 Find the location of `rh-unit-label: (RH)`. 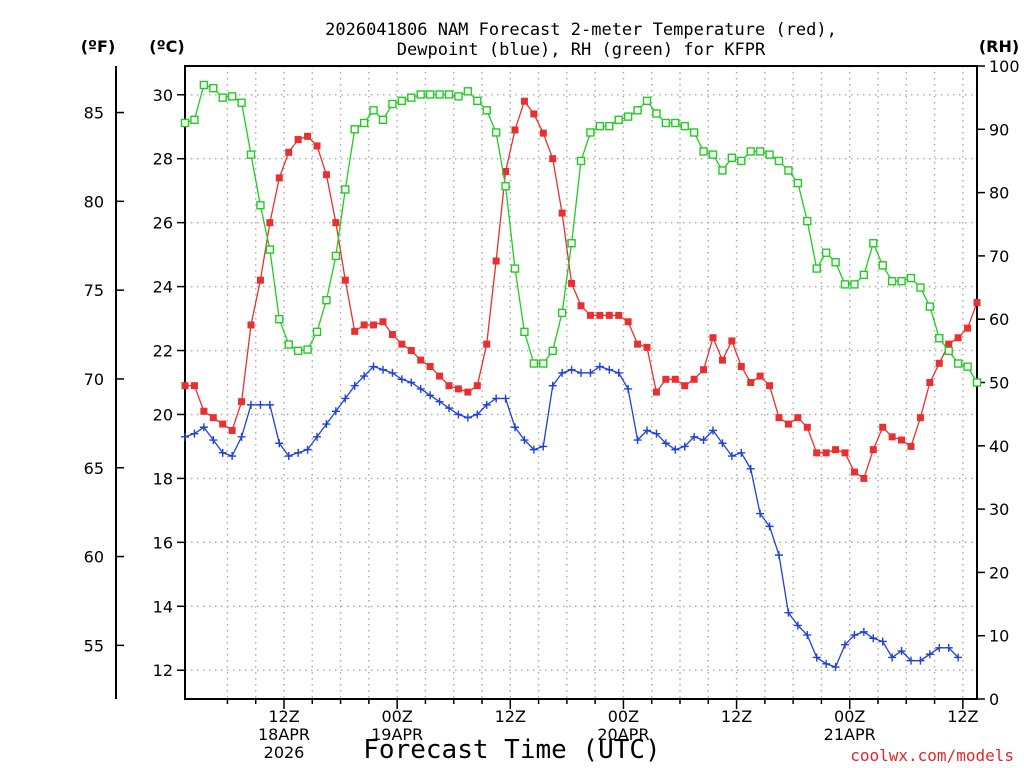

rh-unit-label: (RH) is located at coordinates (999, 46).